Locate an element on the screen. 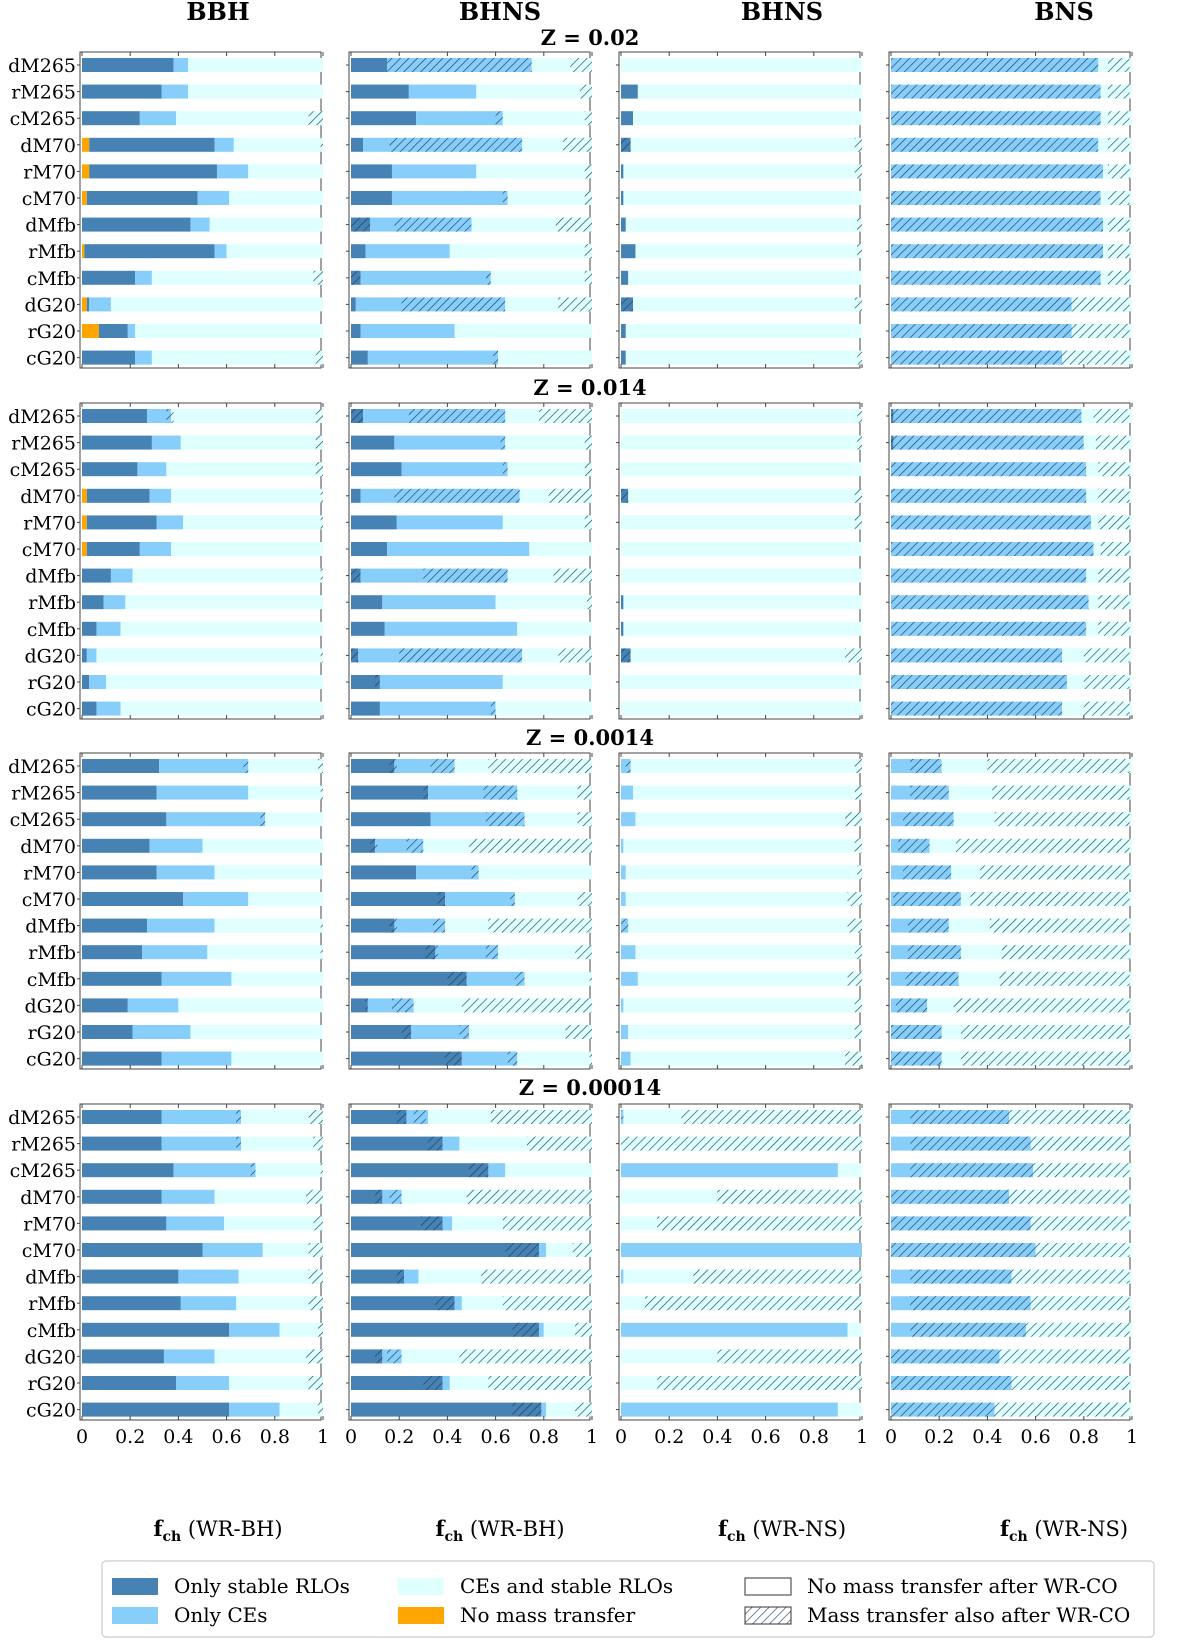  row-label-cm70: cM70 is located at coordinates (49, 199).